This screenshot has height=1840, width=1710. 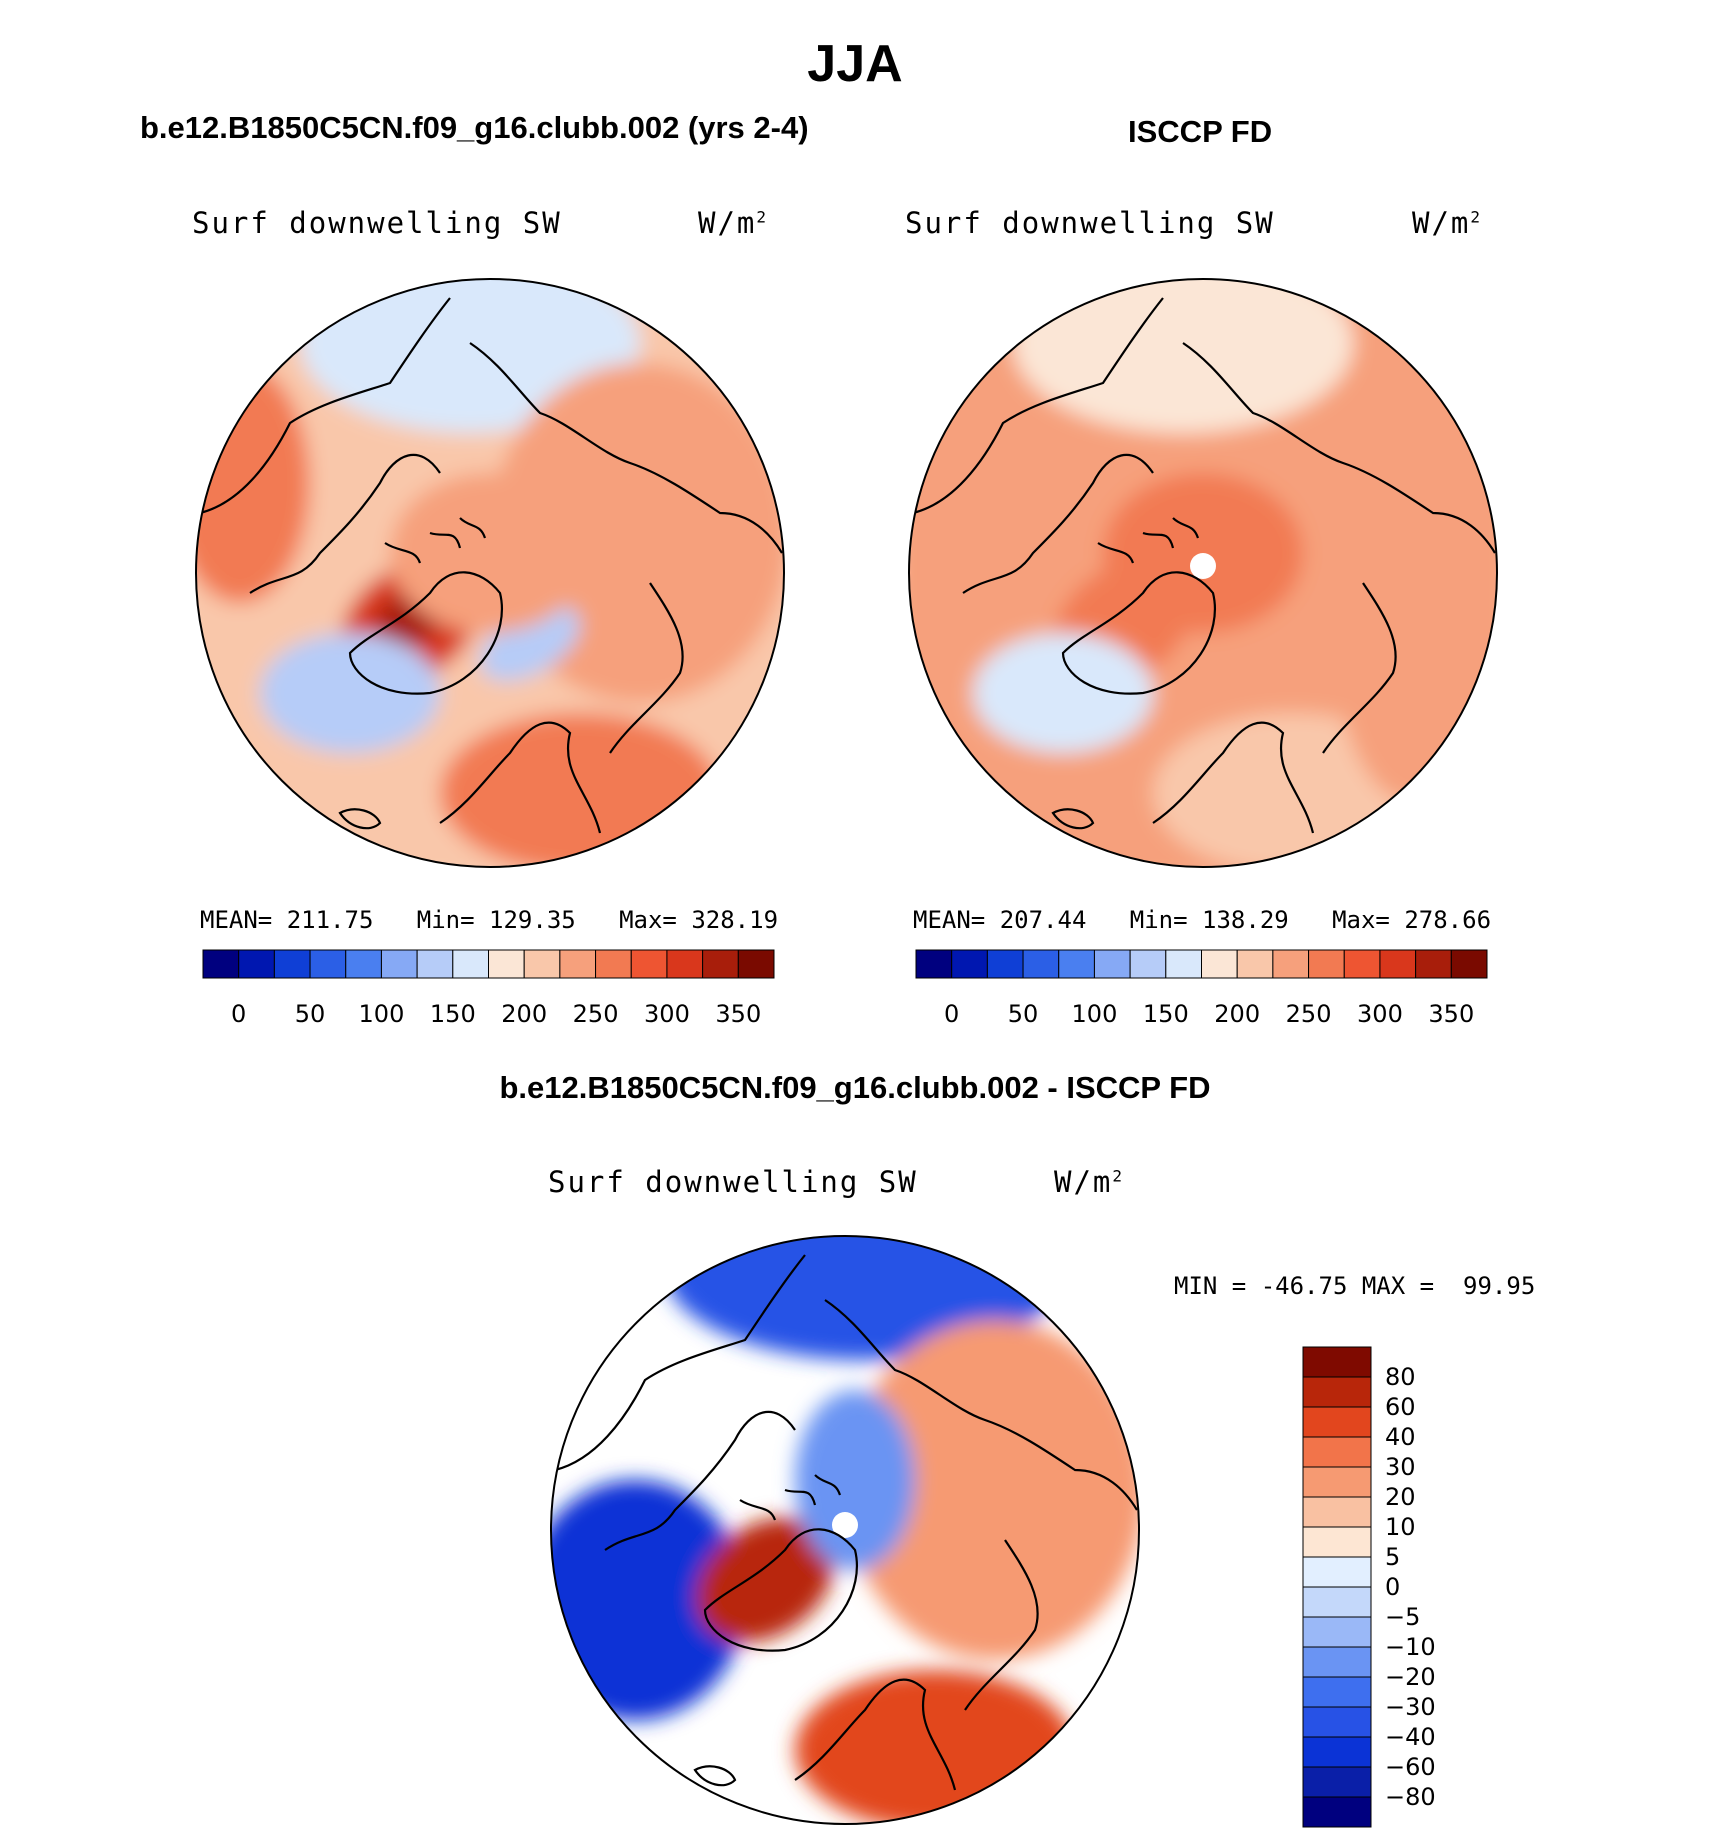 What do you see at coordinates (1245, 920) in the screenshot?
I see `min-value: 138.29` at bounding box center [1245, 920].